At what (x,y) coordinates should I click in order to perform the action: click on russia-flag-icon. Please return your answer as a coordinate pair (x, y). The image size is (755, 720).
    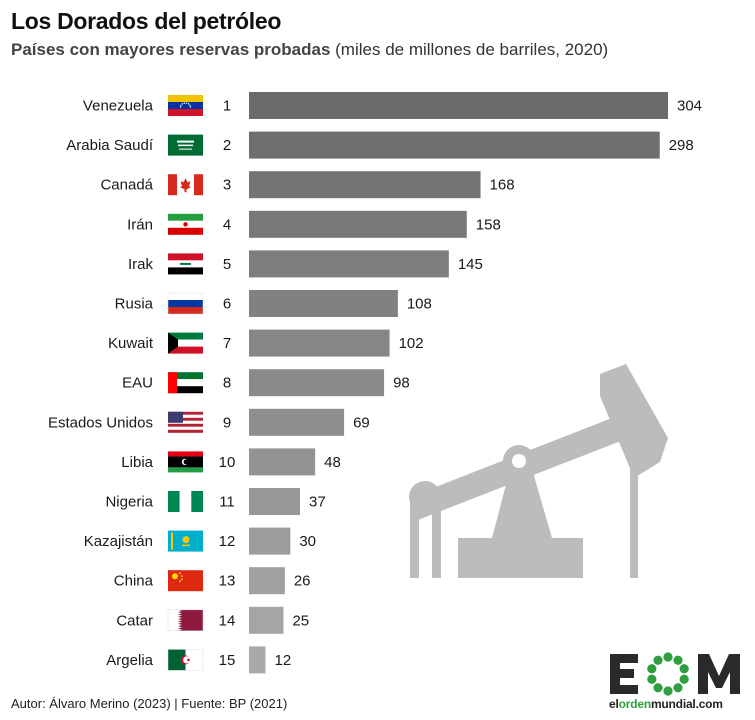
    Looking at the image, I should click on (185, 303).